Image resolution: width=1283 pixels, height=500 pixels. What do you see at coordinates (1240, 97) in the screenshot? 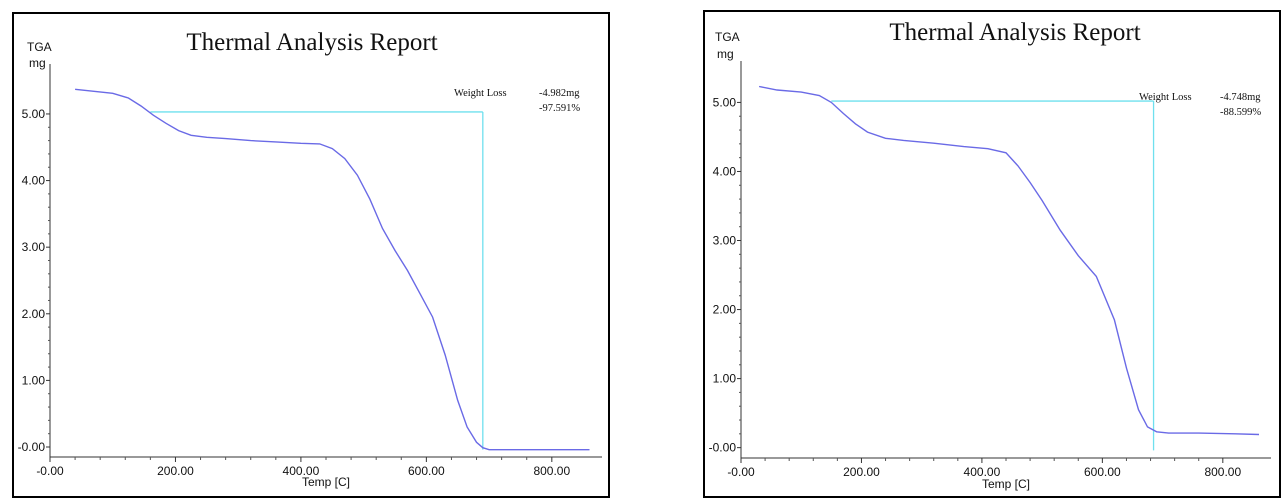
I see `weight-loss-mass: -4.748mg` at bounding box center [1240, 97].